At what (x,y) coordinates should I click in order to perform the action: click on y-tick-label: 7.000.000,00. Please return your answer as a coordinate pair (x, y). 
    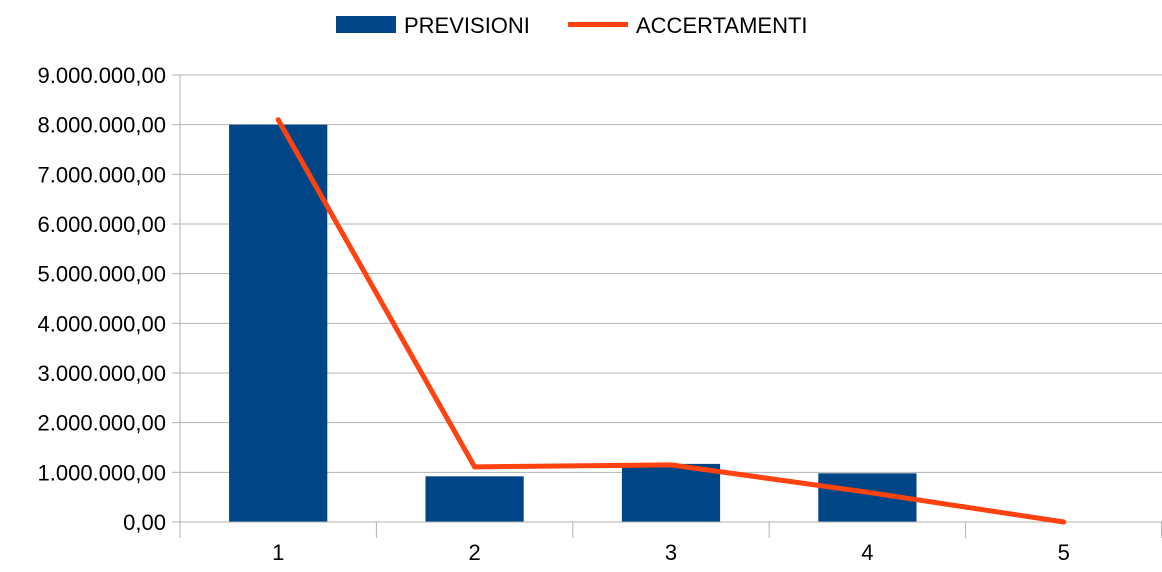
    Looking at the image, I should click on (102, 174).